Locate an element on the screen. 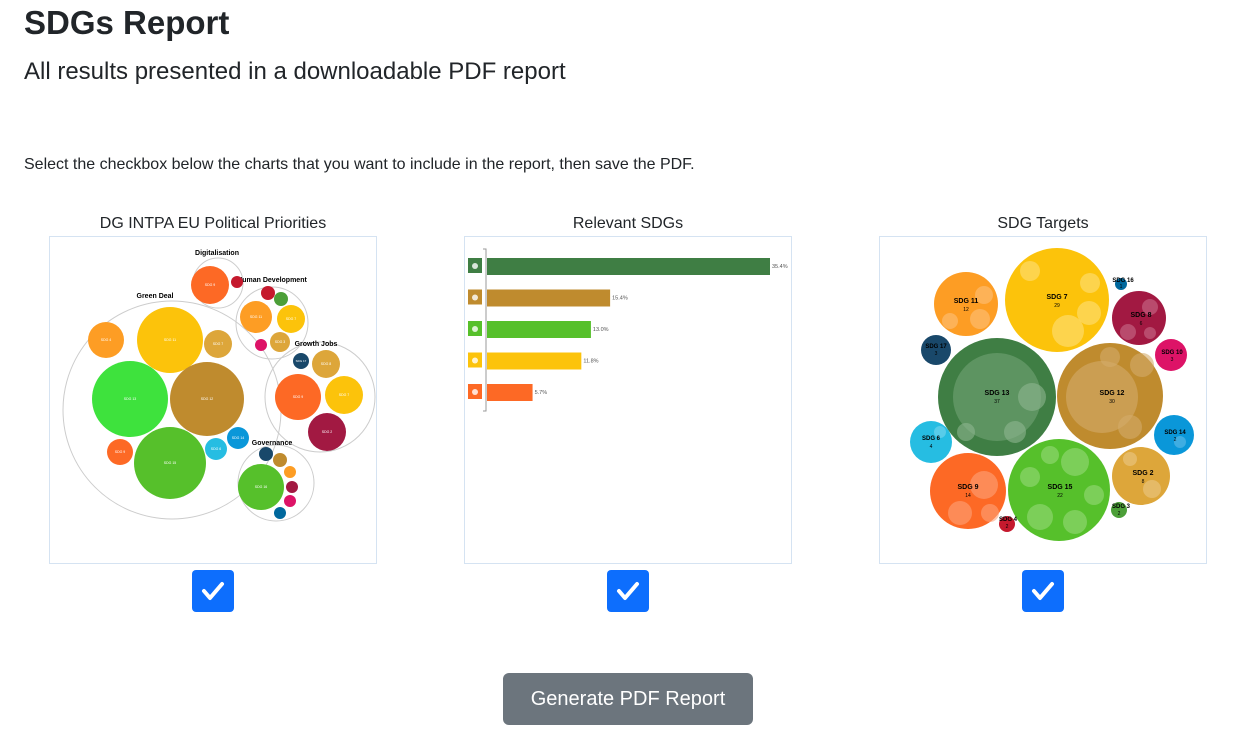 Image resolution: width=1256 pixels, height=750 pixels. bubble-count: 3 is located at coordinates (936, 354).